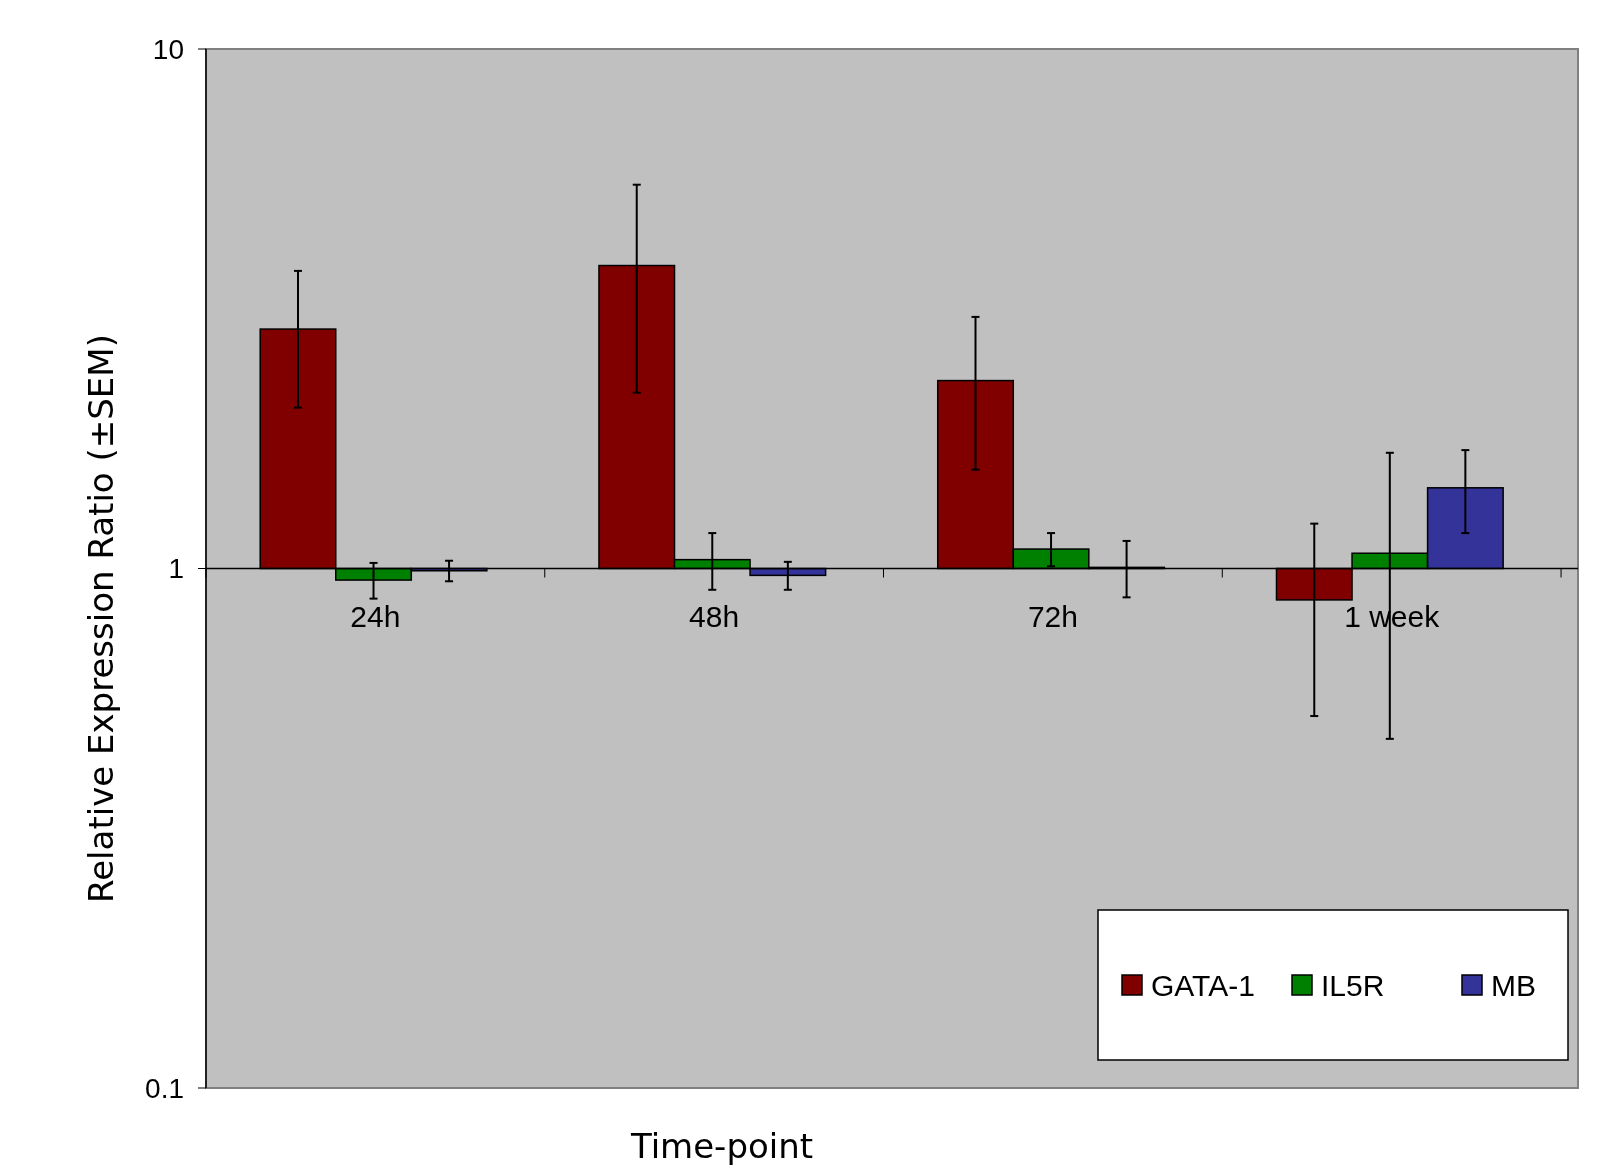 The height and width of the screenshot is (1174, 1624). I want to click on legend-label: GATA-1, so click(1203, 985).